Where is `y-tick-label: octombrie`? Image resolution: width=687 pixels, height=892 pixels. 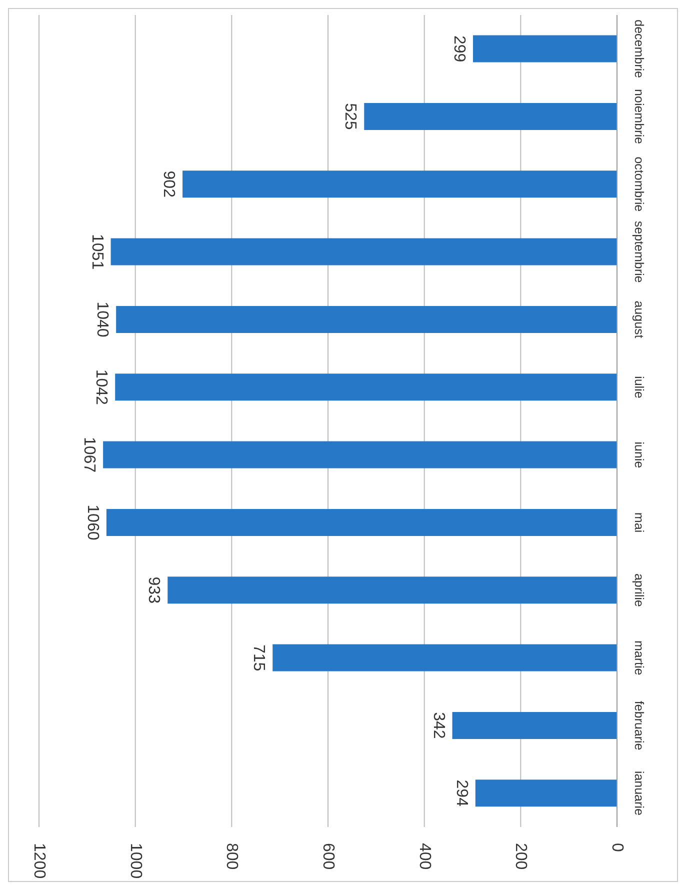
y-tick-label: octombrie is located at coordinates (639, 184).